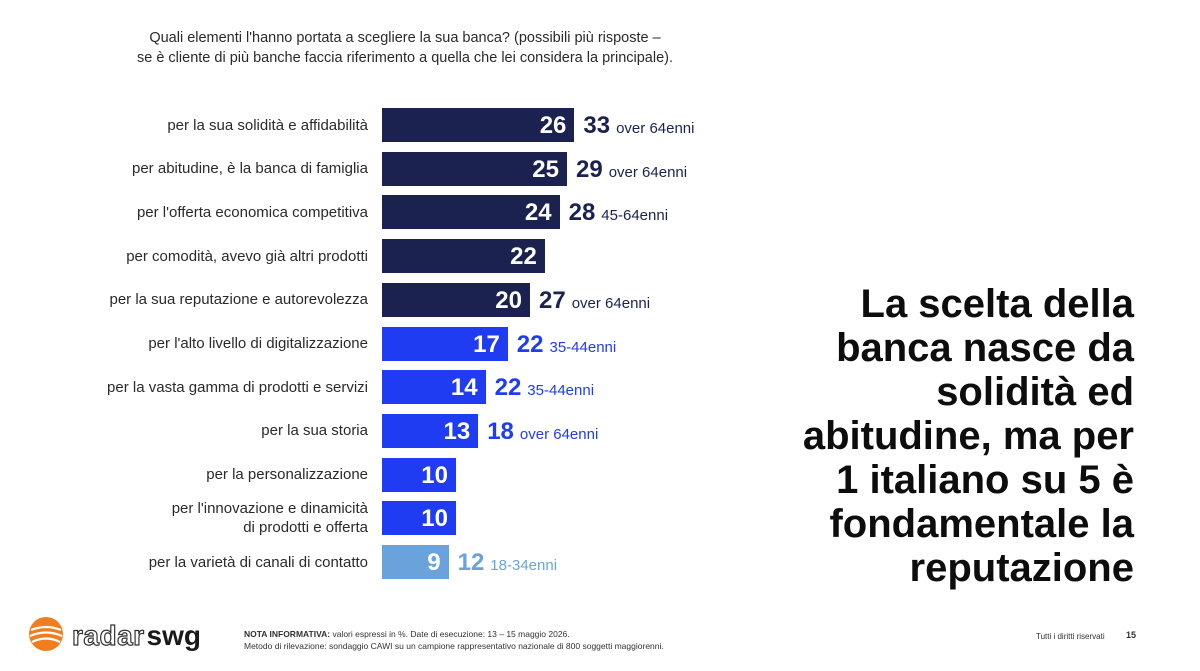 This screenshot has width=1200, height=671. Describe the element at coordinates (471, 212) in the screenshot. I see `bar: 24` at that location.